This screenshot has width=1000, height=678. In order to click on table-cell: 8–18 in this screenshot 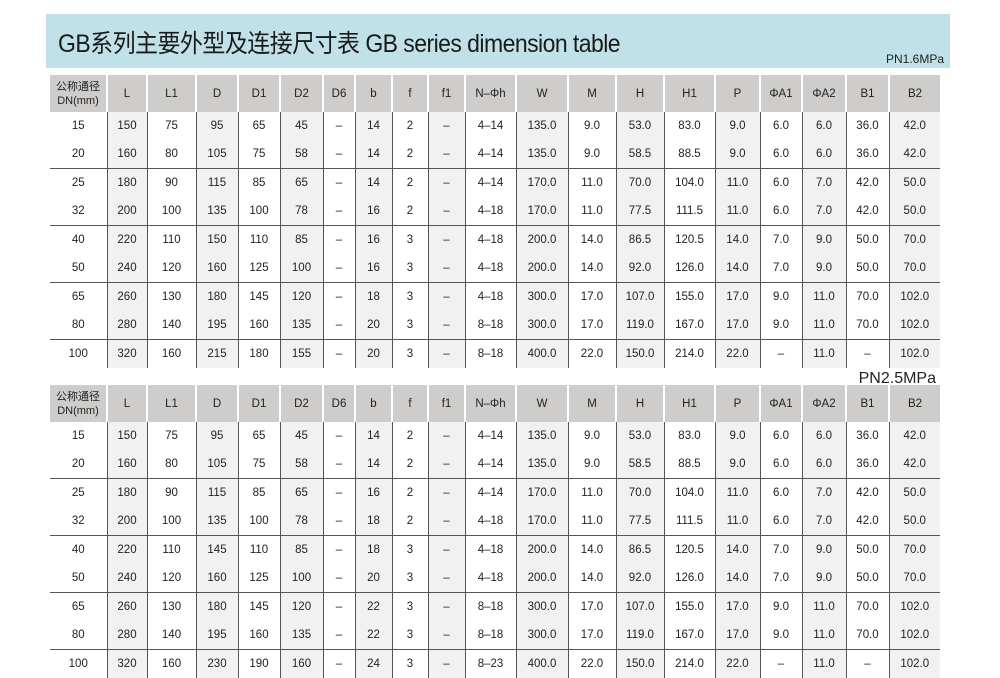, I will do `click(490, 635)`.